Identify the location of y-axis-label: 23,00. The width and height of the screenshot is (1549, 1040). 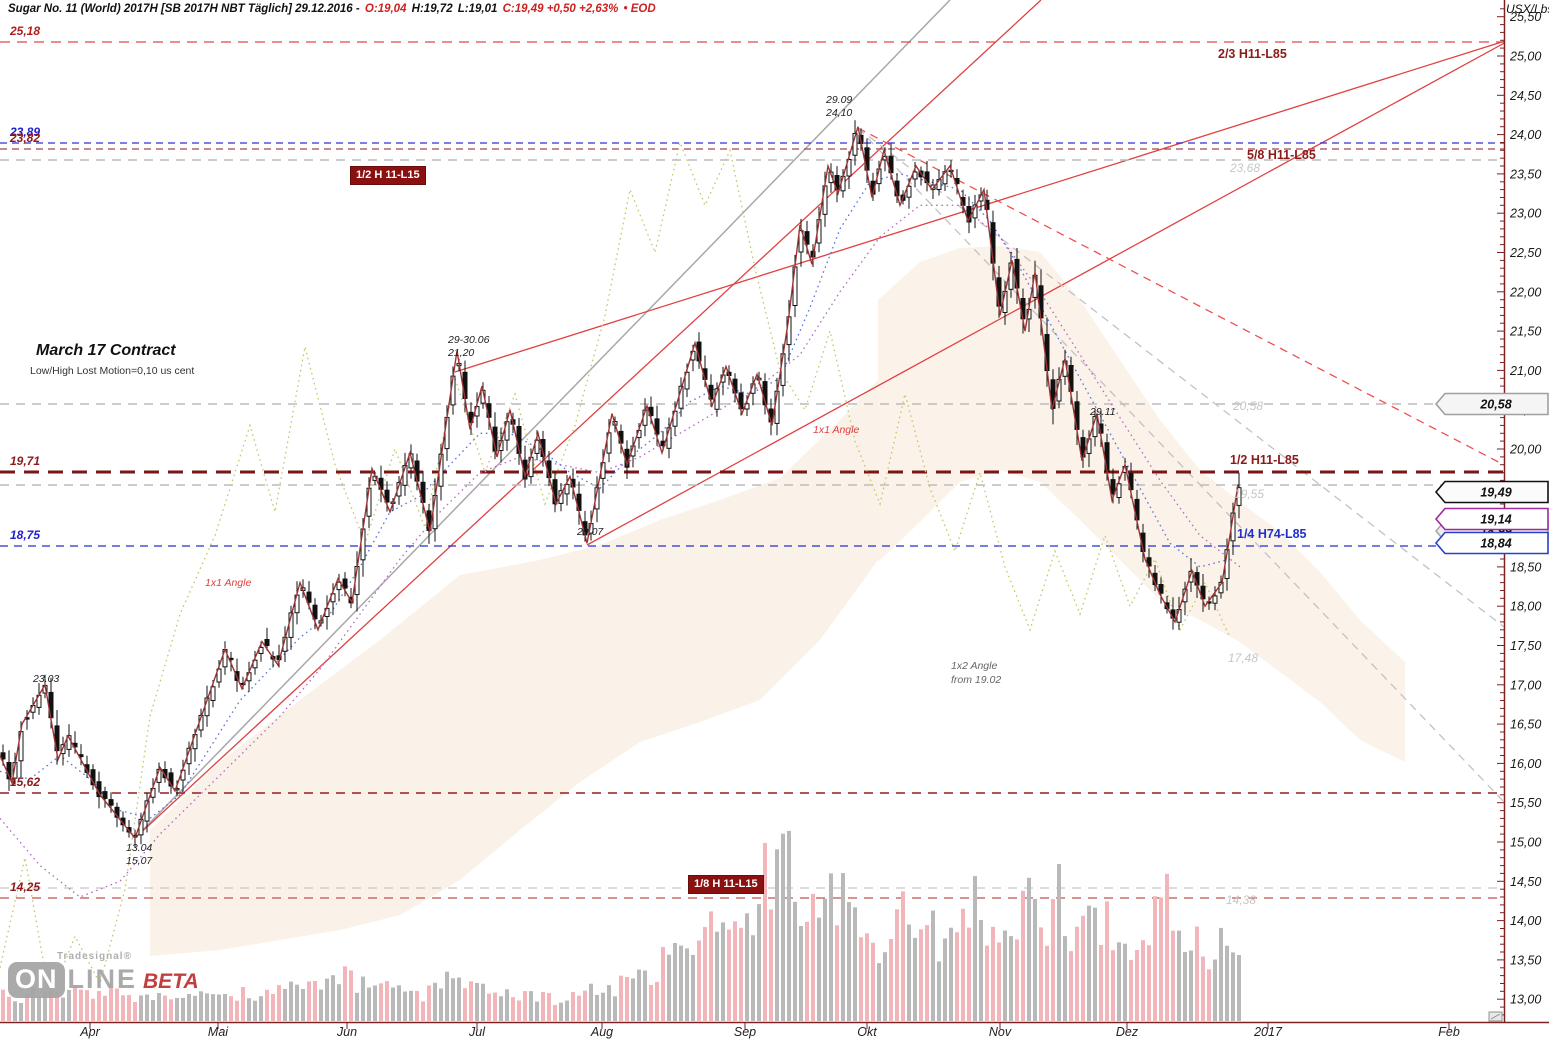
(1525, 214).